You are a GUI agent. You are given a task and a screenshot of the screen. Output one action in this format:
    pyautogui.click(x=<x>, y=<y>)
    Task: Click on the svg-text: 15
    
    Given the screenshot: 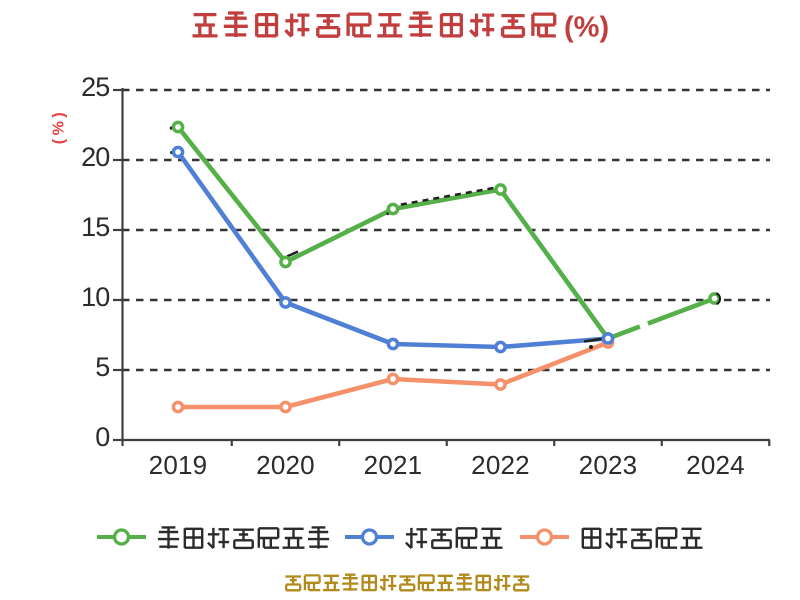 What is the action you would take?
    pyautogui.click(x=95, y=227)
    